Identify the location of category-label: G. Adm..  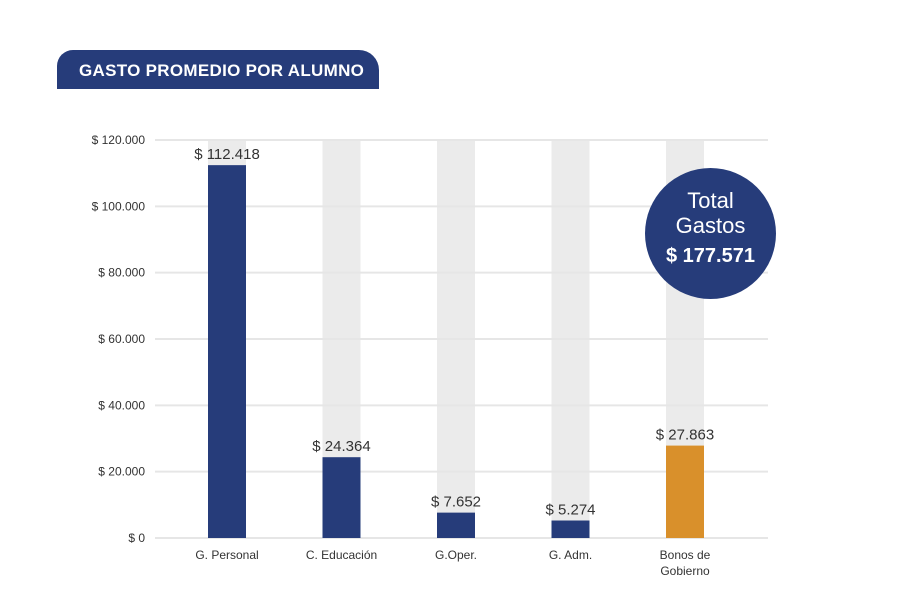
(570, 555).